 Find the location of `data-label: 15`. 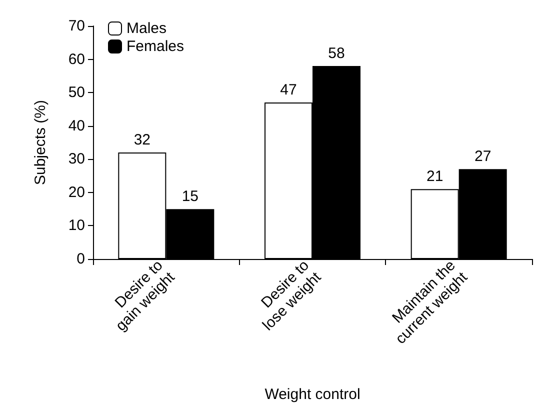

data-label: 15 is located at coordinates (190, 197).